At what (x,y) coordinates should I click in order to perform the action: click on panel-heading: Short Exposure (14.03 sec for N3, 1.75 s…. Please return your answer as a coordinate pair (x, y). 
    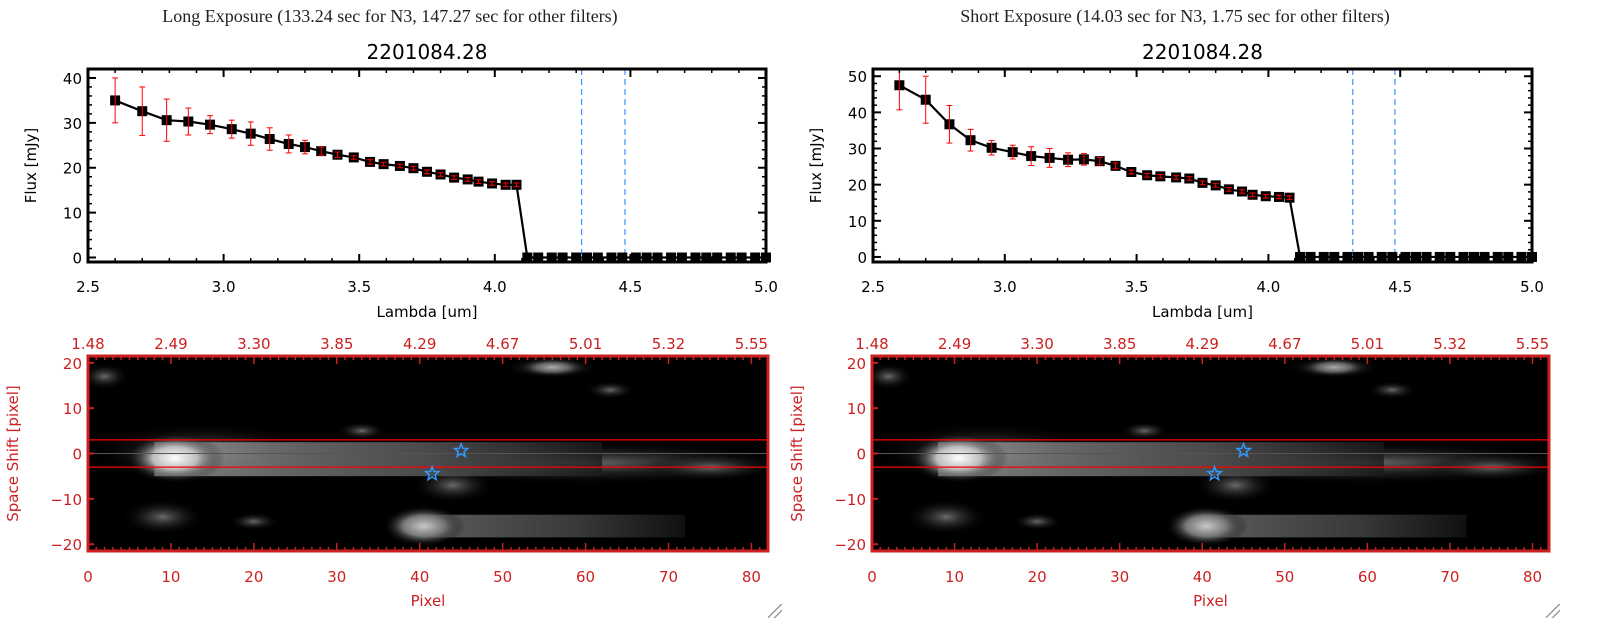
    Looking at the image, I should click on (1174, 16).